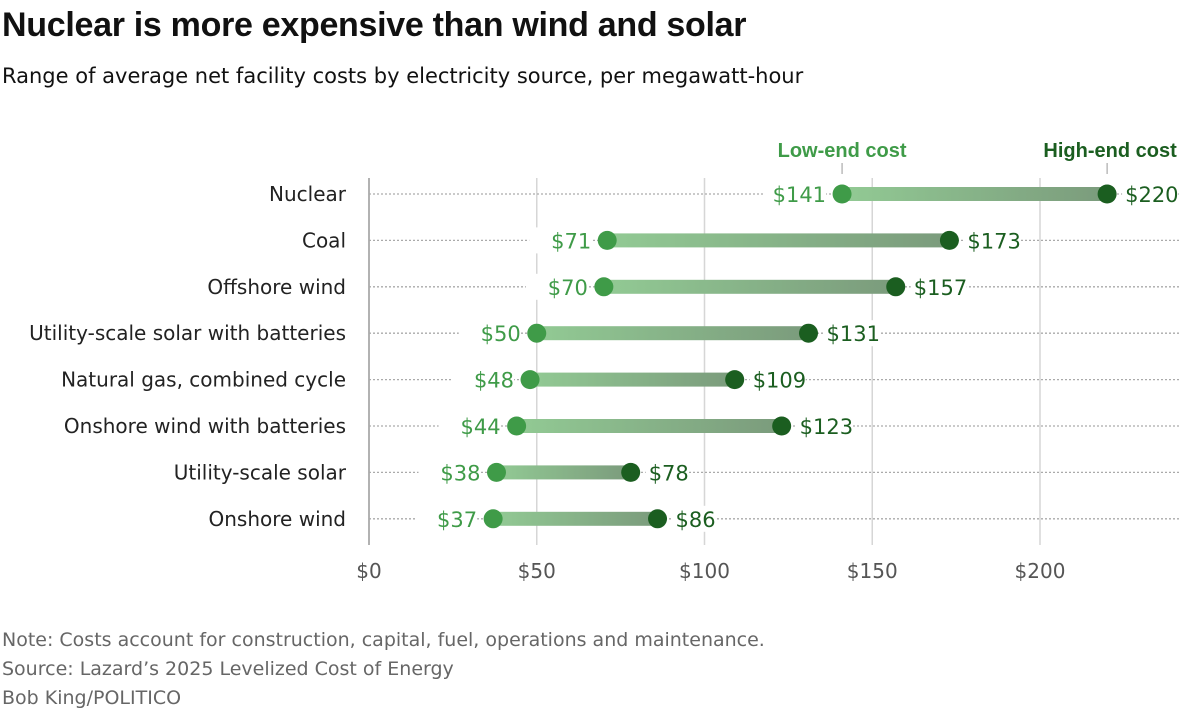 Image resolution: width=1200 pixels, height=718 pixels. I want to click on x-tick-label: $0, so click(368, 571).